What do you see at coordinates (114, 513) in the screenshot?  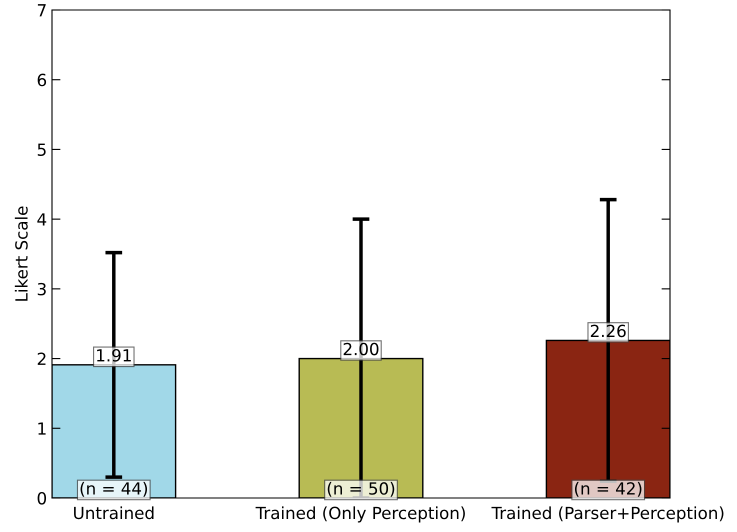 I see `x-tick-label: Untrained` at bounding box center [114, 513].